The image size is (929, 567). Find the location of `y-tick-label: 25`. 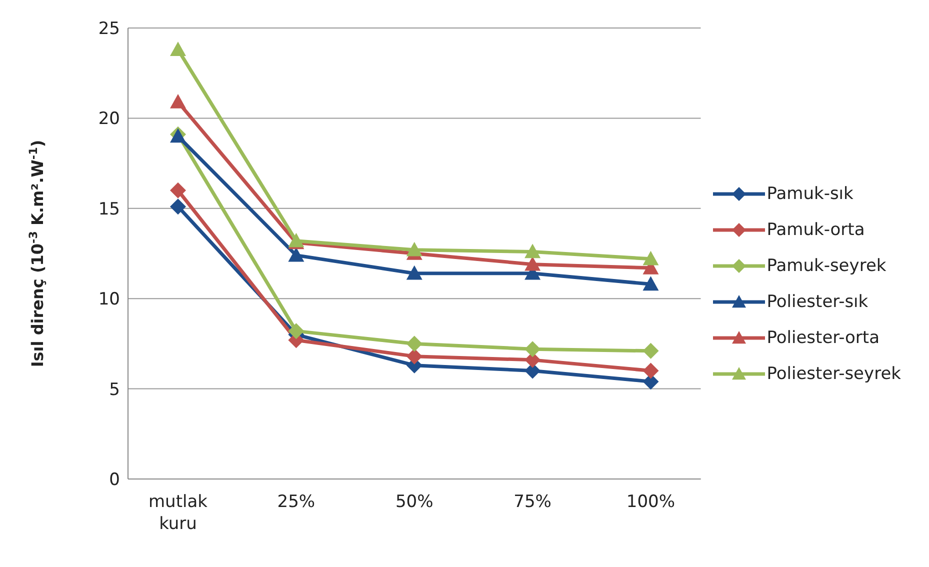

y-tick-label: 25 is located at coordinates (109, 29).